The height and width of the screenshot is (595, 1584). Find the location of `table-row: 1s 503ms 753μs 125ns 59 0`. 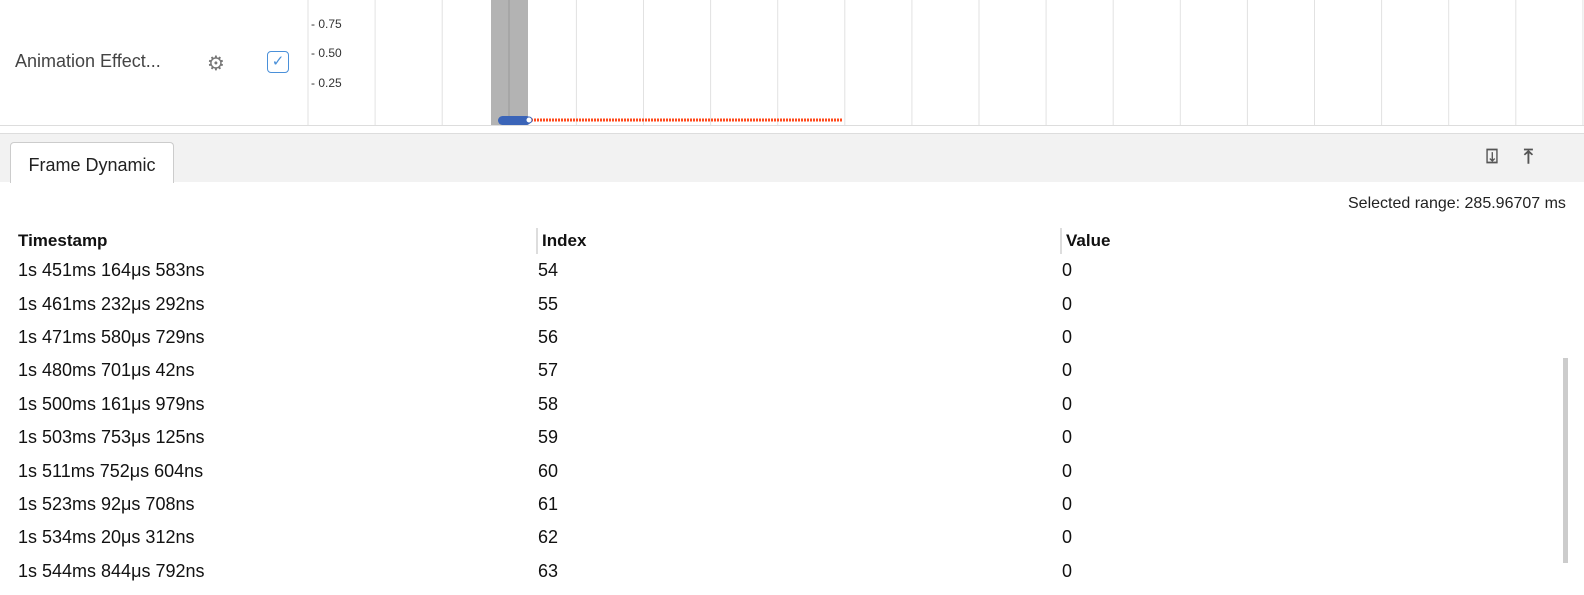

table-row: 1s 503ms 753μs 125ns 59 0 is located at coordinates (564, 437).